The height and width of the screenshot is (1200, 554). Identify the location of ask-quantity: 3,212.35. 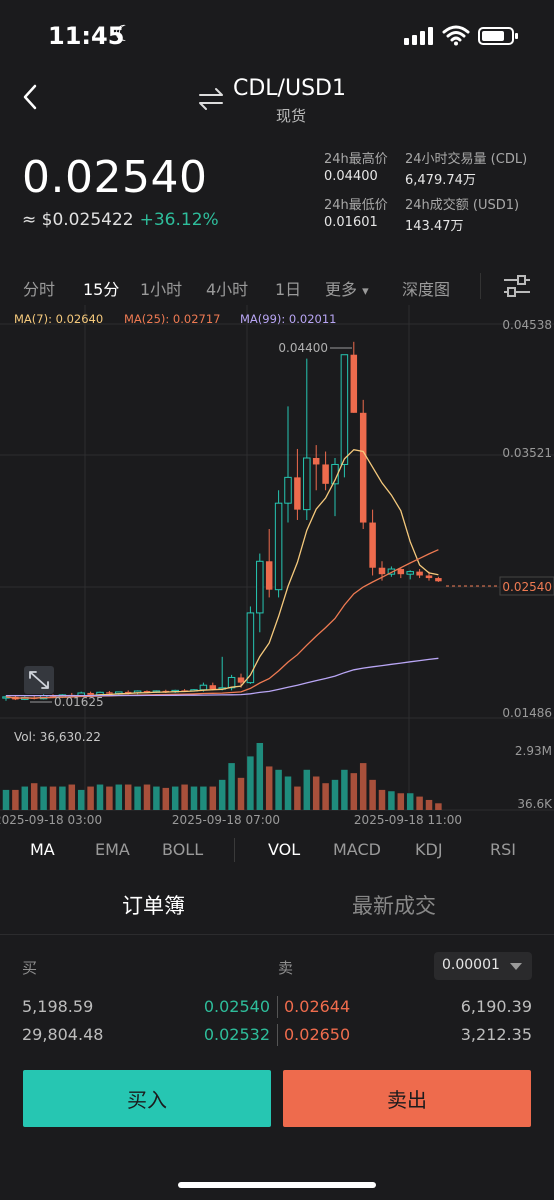
(496, 1034).